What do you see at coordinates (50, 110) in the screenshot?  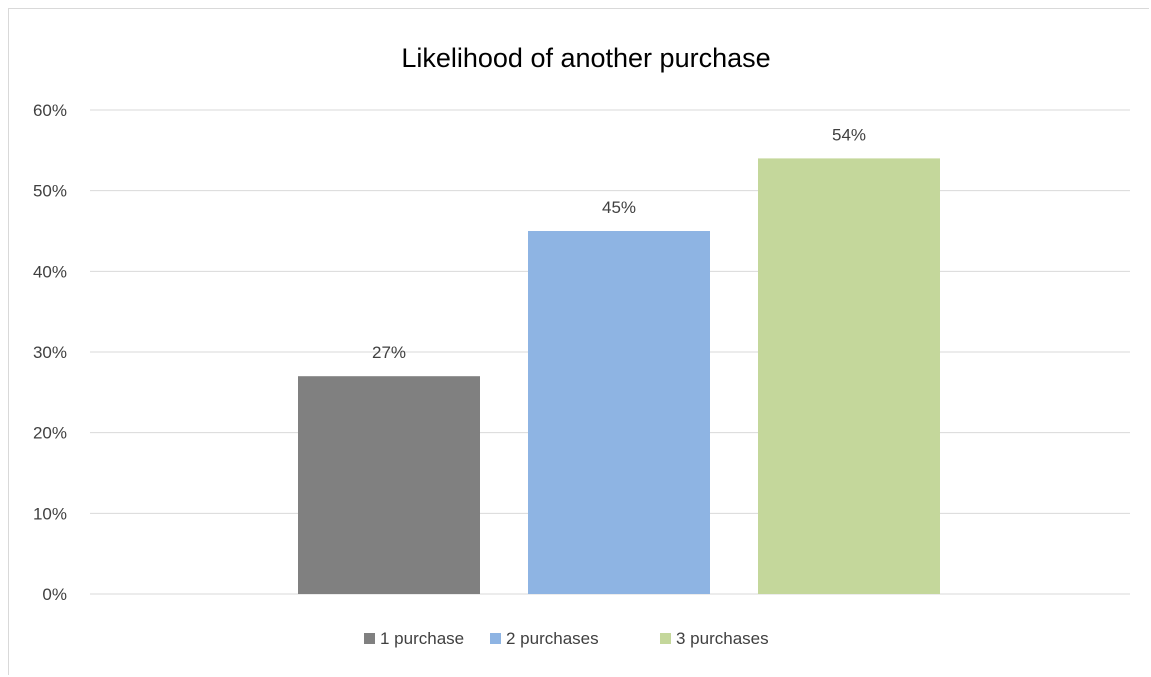 I see `y-tick-label: 60%` at bounding box center [50, 110].